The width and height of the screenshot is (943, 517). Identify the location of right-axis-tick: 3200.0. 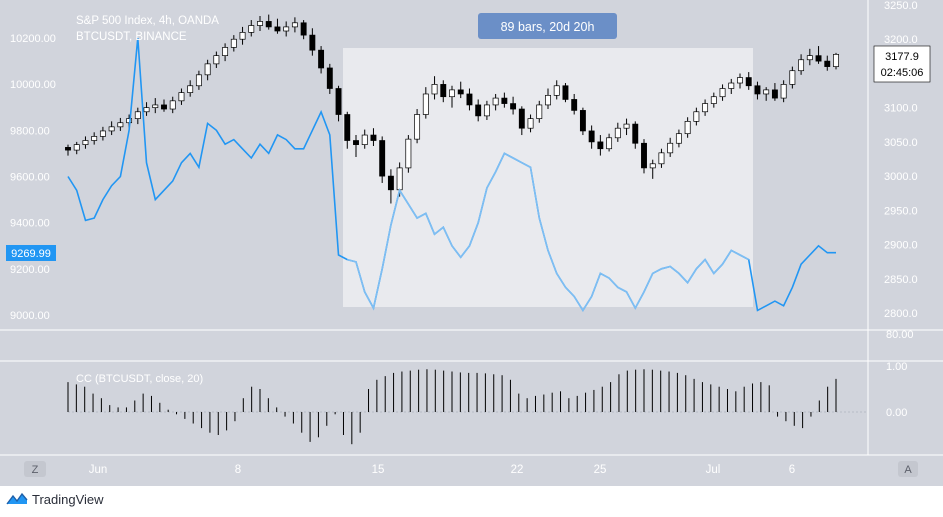
(901, 40).